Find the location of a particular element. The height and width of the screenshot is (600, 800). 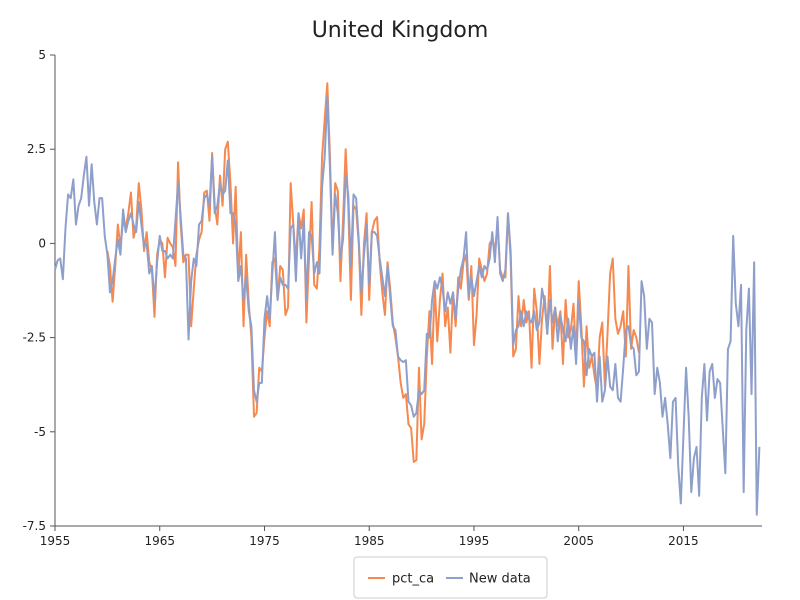

x-tick-label: 2015 is located at coordinates (683, 541).